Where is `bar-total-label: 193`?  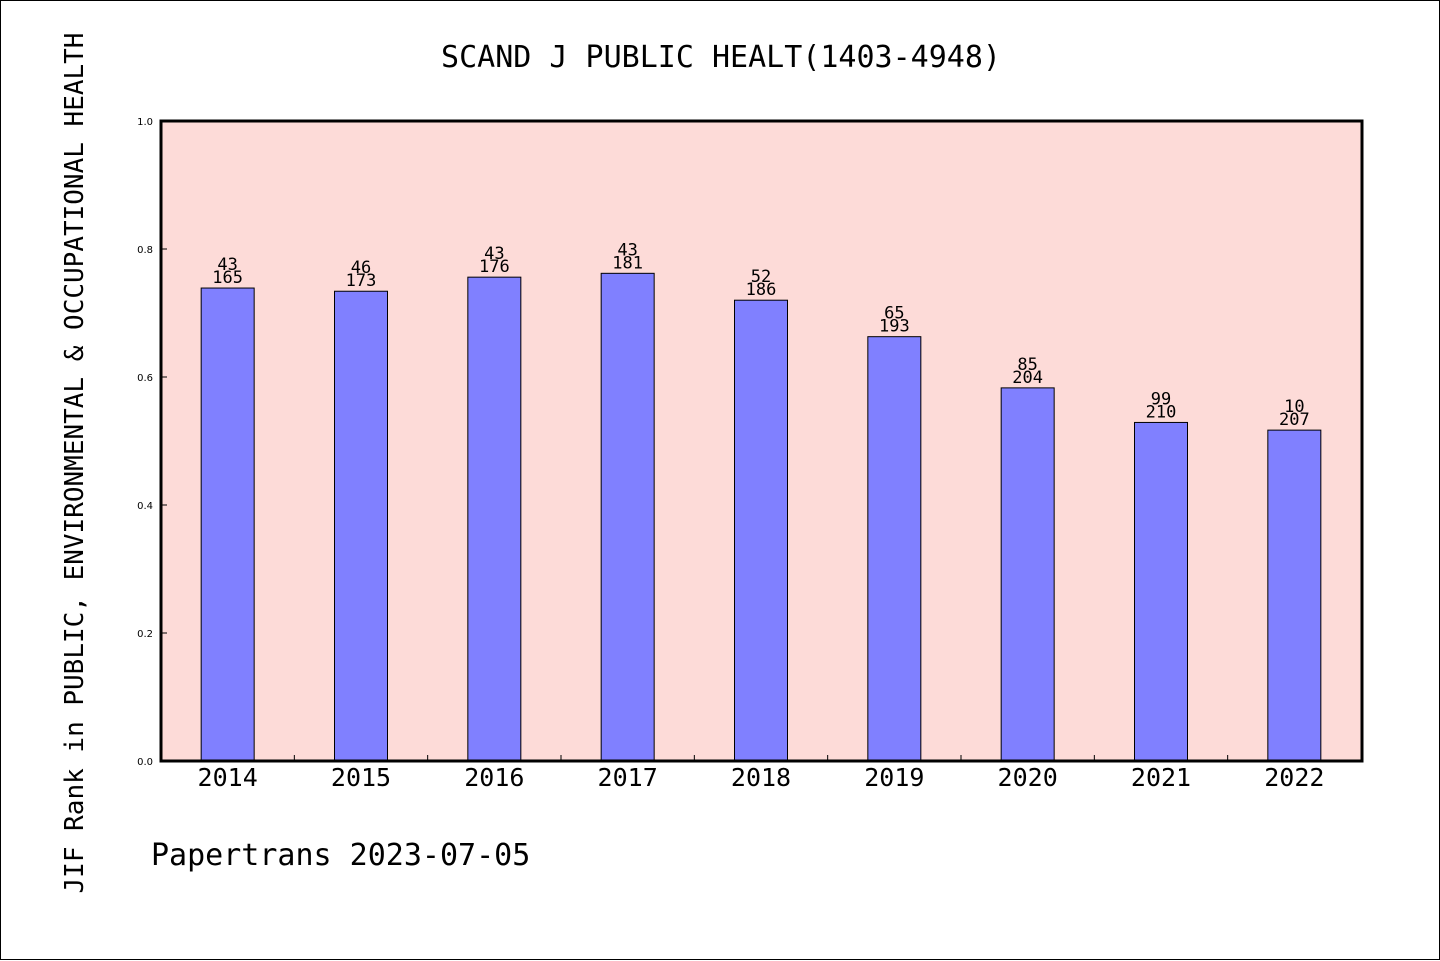
bar-total-label: 193 is located at coordinates (894, 327).